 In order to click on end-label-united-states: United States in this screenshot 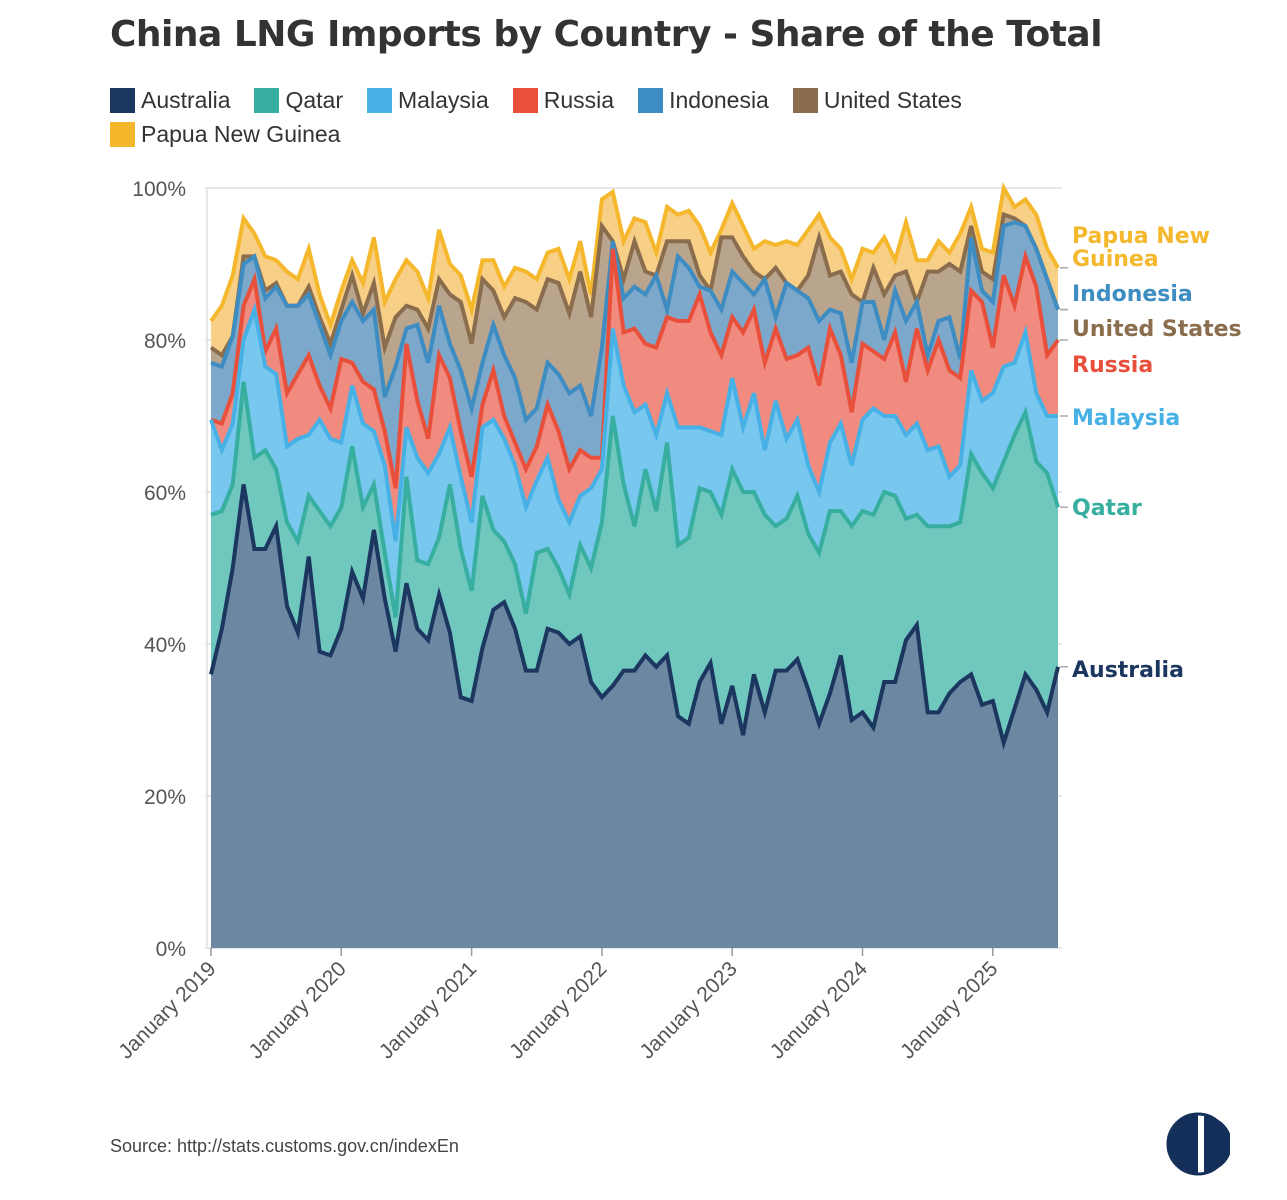, I will do `click(1157, 329)`.